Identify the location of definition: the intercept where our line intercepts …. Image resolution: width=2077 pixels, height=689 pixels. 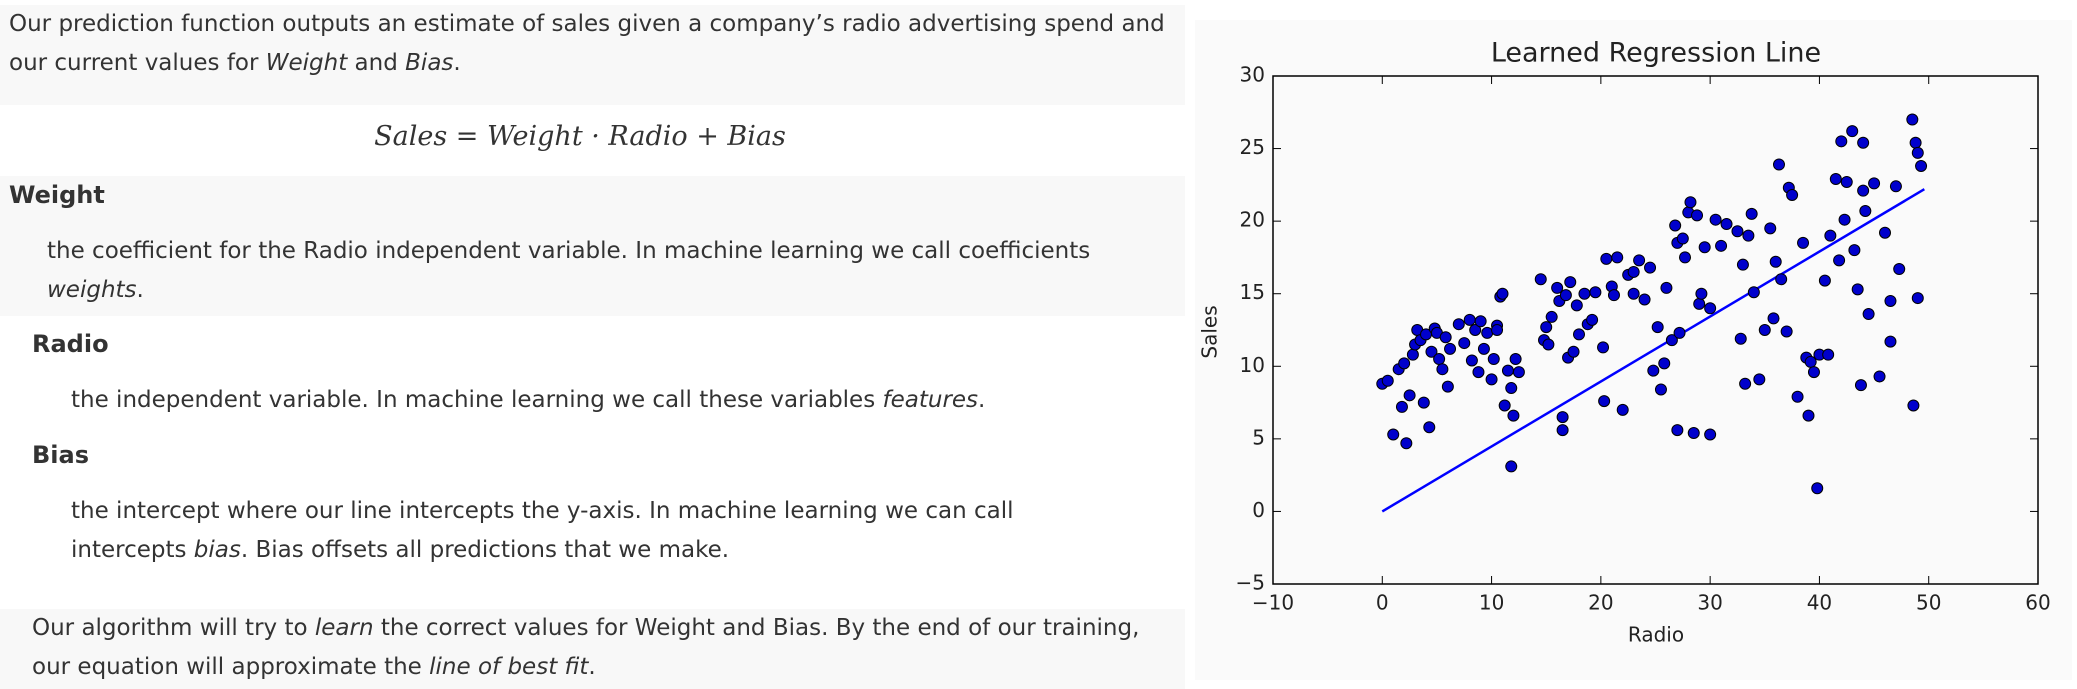
(601, 531).